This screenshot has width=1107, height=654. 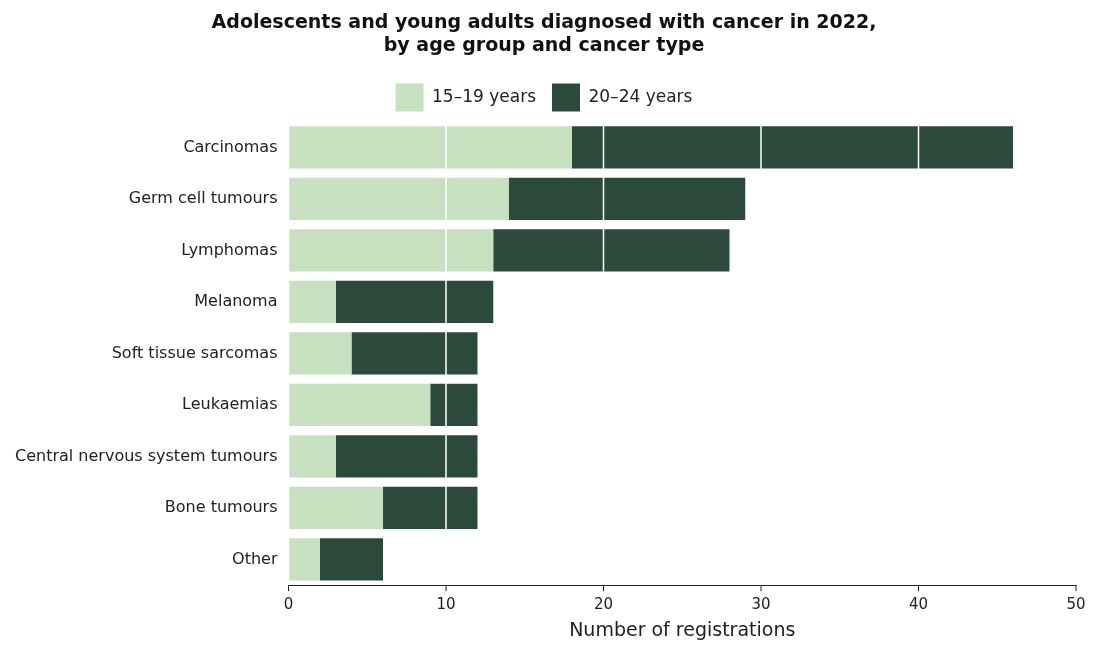 What do you see at coordinates (230, 146) in the screenshot?
I see `y-tick-label: Carcinomas` at bounding box center [230, 146].